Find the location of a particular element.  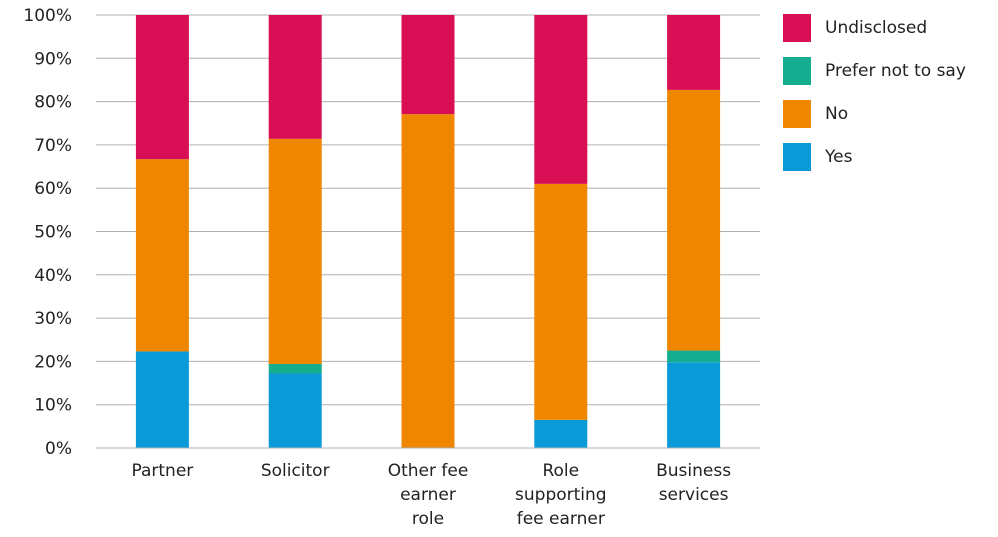

y-tick-label: 20% is located at coordinates (53, 362).